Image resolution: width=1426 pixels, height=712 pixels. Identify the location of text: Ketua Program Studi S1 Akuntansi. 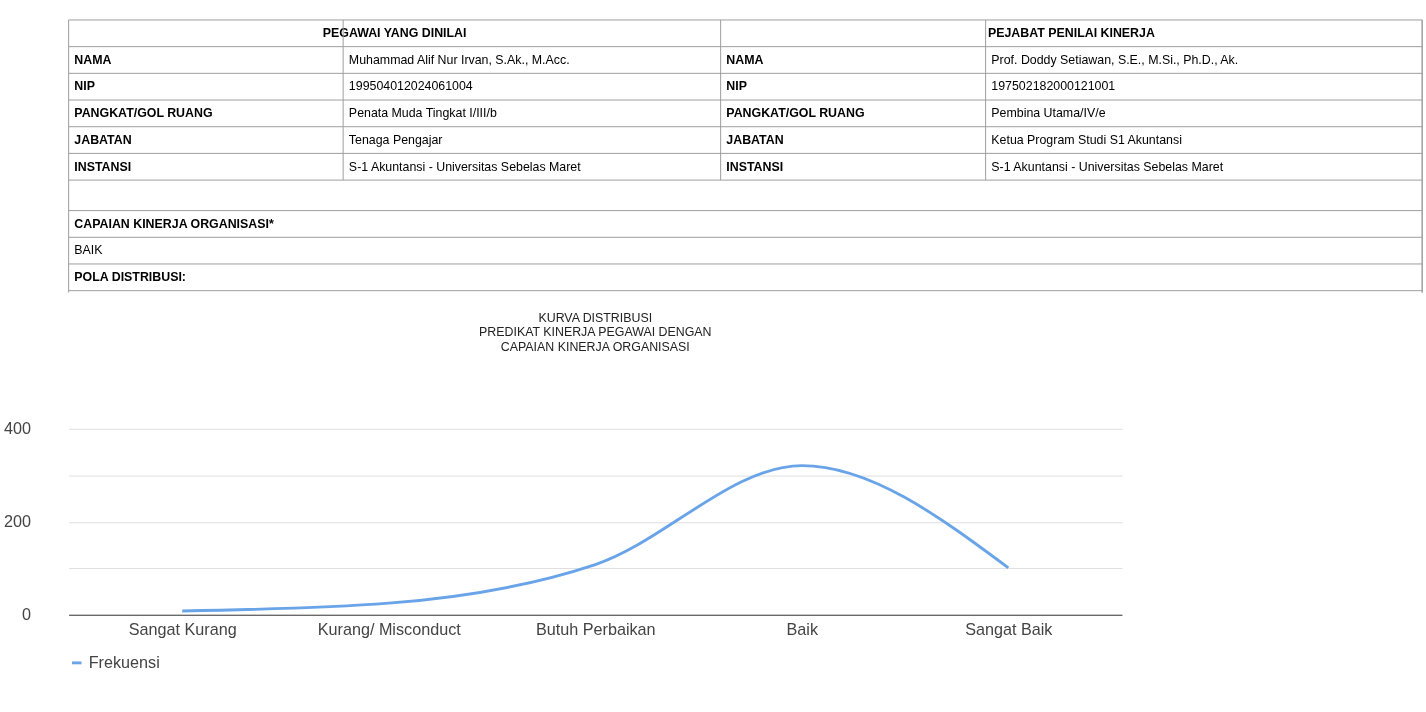
(1086, 139).